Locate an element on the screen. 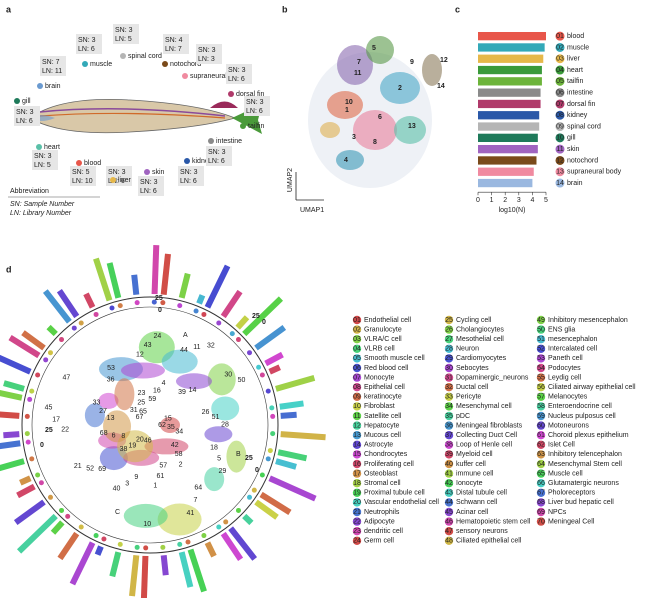 The image size is (650, 598). legend-code: 57 is located at coordinates (541, 397).